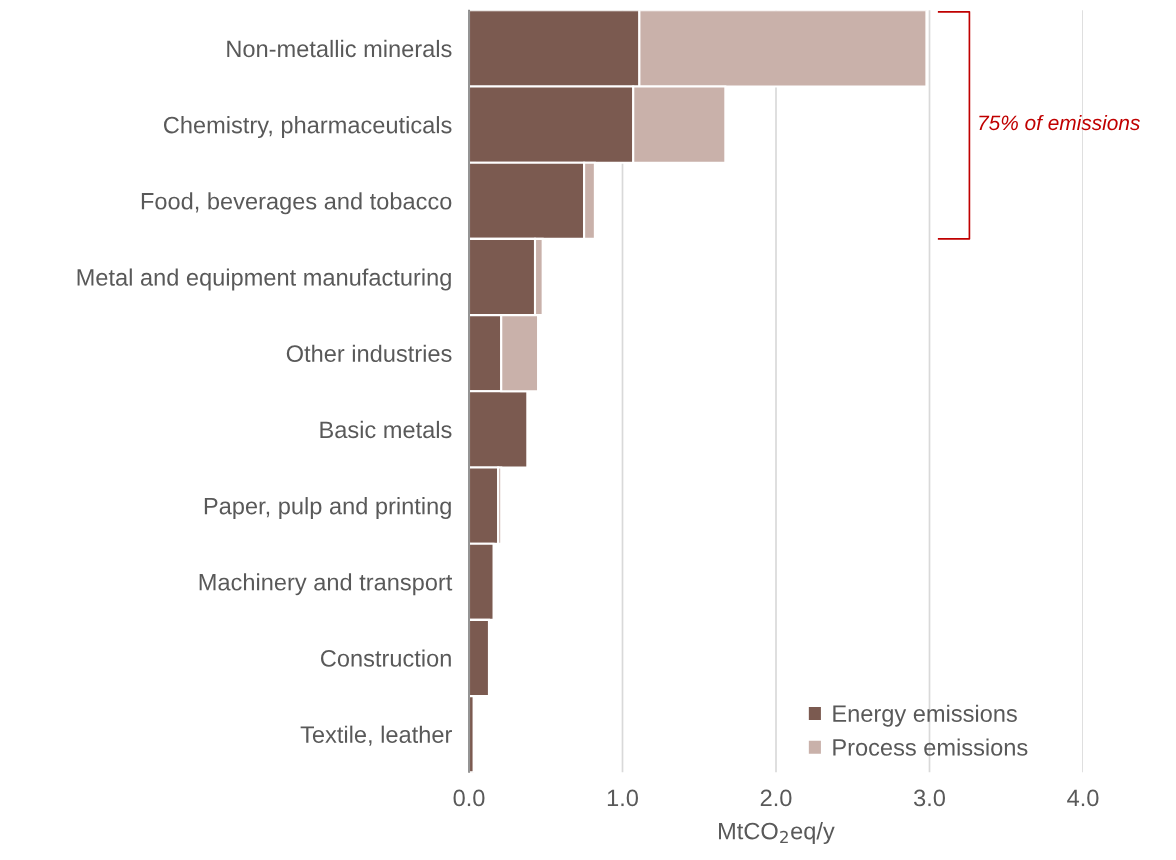 The width and height of the screenshot is (1176, 860). Describe the element at coordinates (925, 715) in the screenshot. I see `legend-label: Energy emissions` at that location.